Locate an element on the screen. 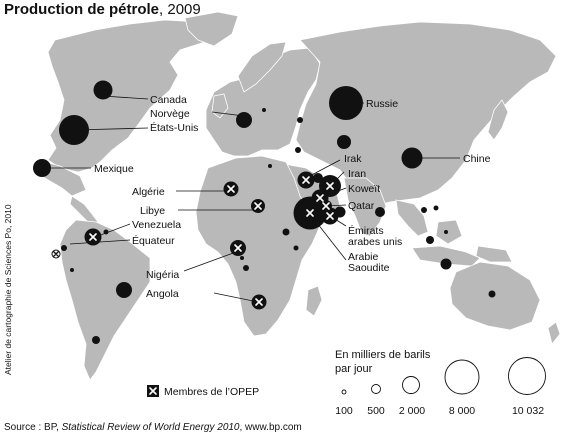 The width and height of the screenshot is (580, 436). label-line: Arabie is located at coordinates (363, 257).